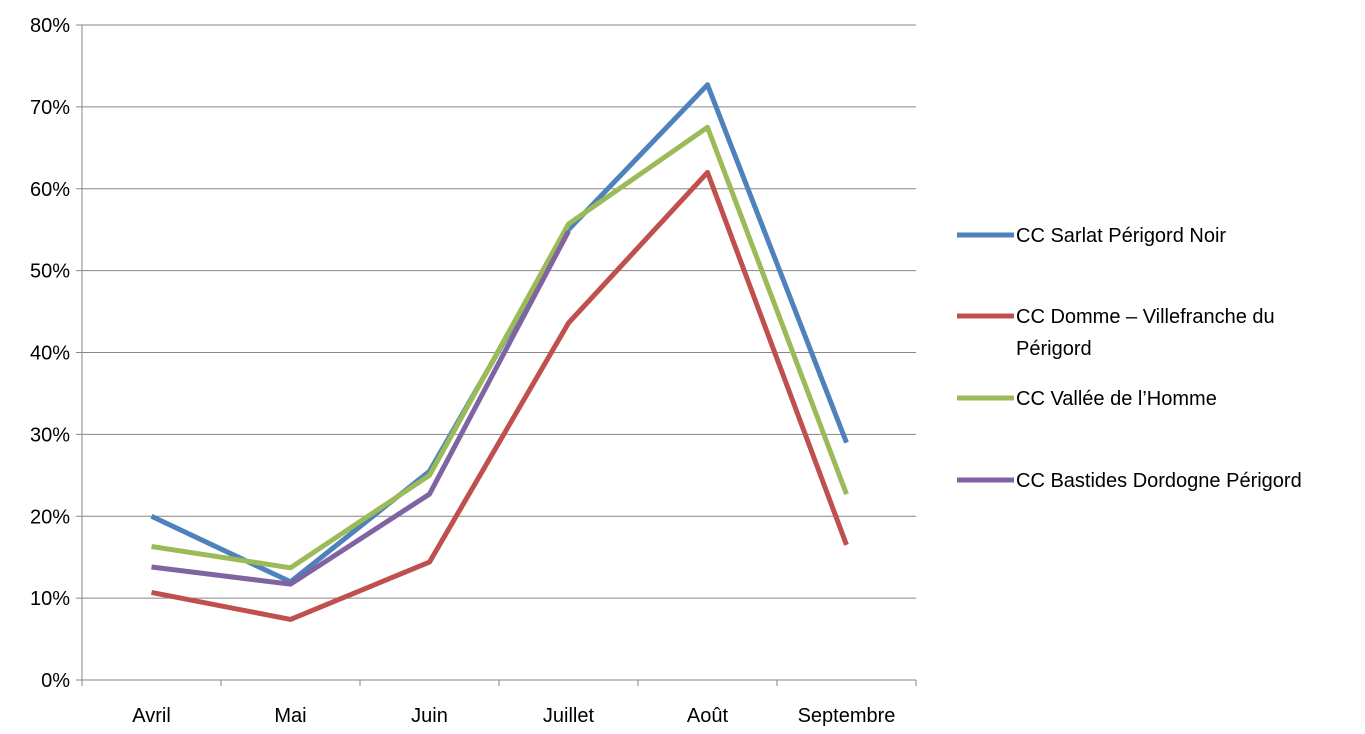 The image size is (1365, 734). What do you see at coordinates (513, 716) in the screenshot?
I see `x-axis-tick-labels: Avril Mai Juin Juillet Août Septembre` at bounding box center [513, 716].